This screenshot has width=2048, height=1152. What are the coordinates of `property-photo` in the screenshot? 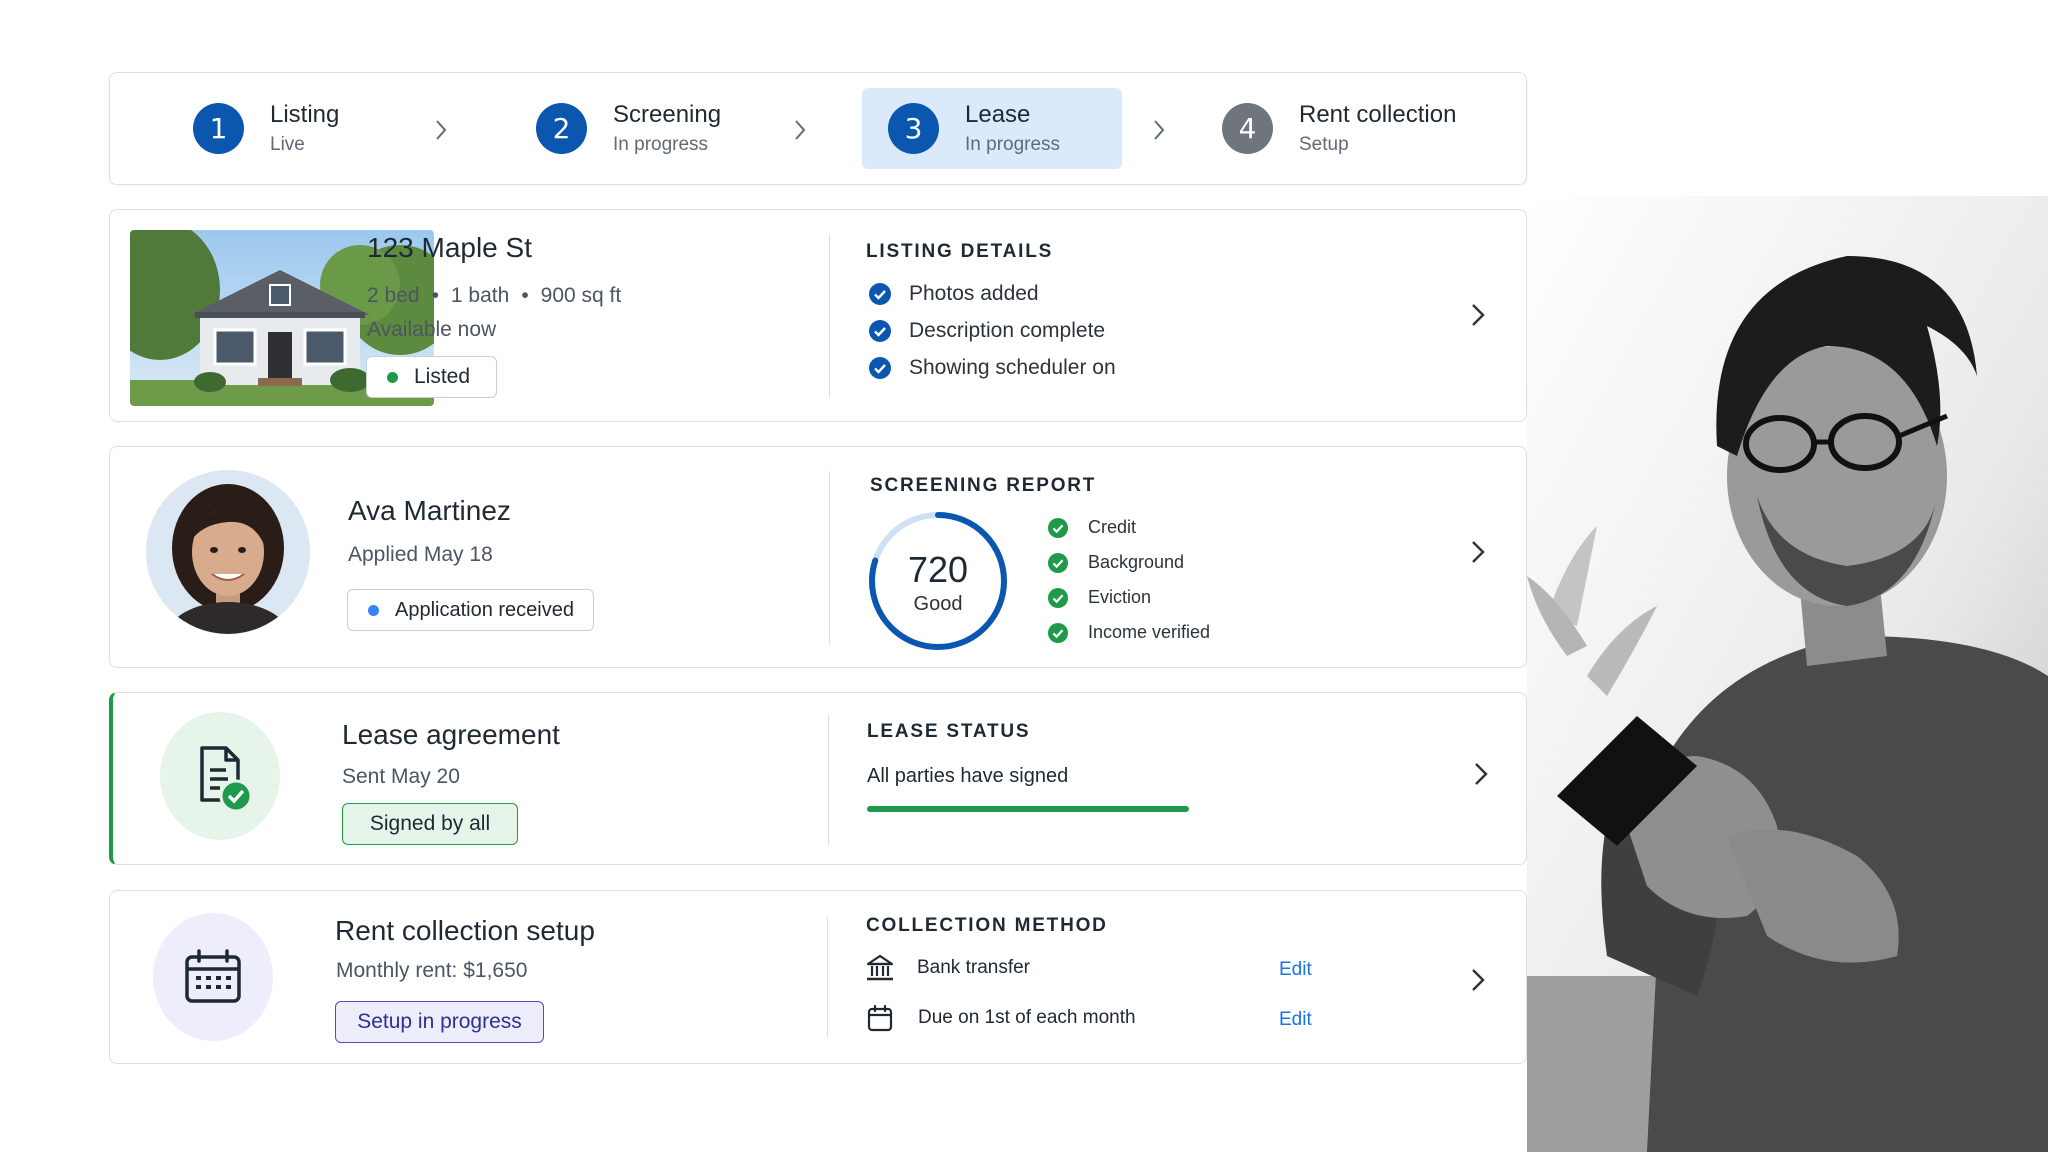 It's located at (282, 318).